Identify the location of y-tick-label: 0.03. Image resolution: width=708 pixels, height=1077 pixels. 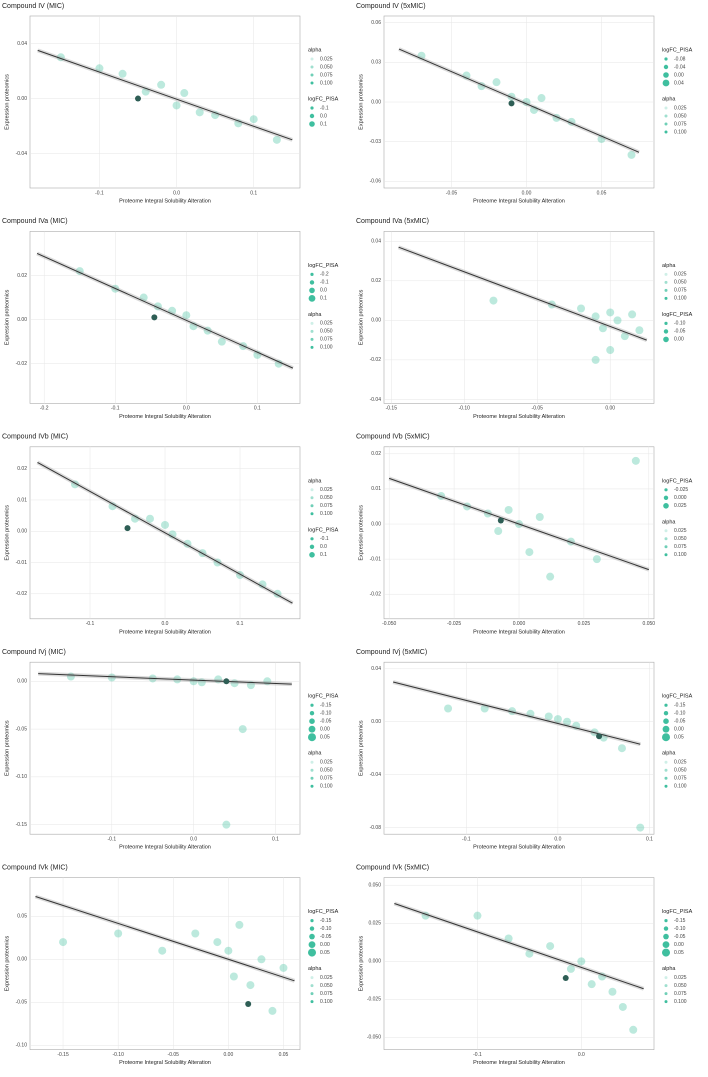
(376, 63).